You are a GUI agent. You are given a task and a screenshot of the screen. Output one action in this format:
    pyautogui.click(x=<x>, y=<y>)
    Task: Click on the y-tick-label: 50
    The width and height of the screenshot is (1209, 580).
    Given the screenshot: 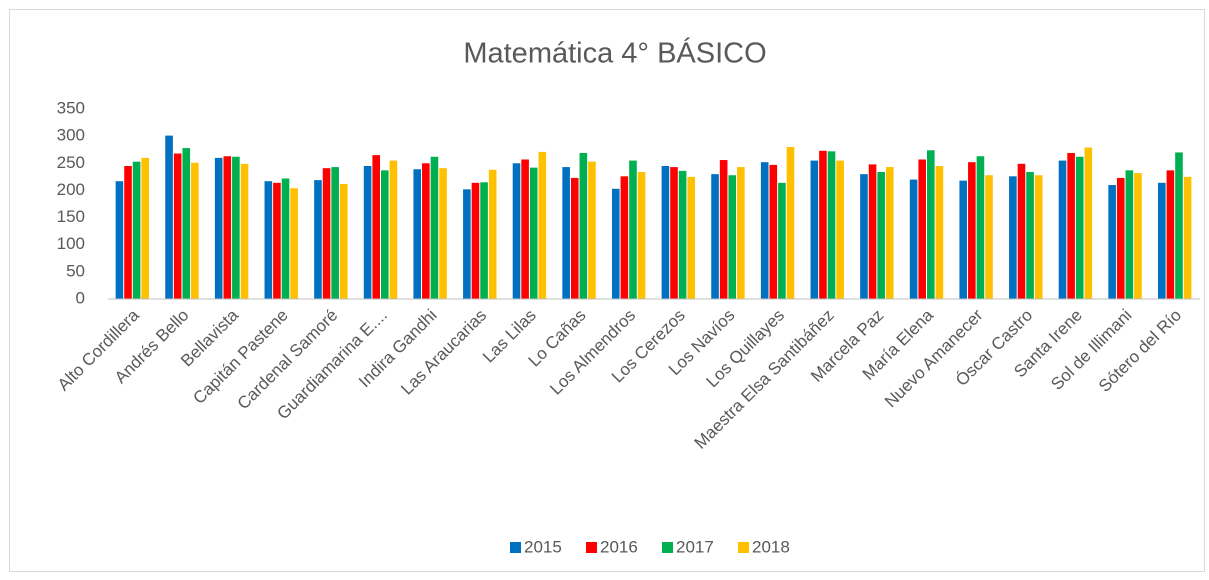 What is the action you would take?
    pyautogui.click(x=75, y=270)
    